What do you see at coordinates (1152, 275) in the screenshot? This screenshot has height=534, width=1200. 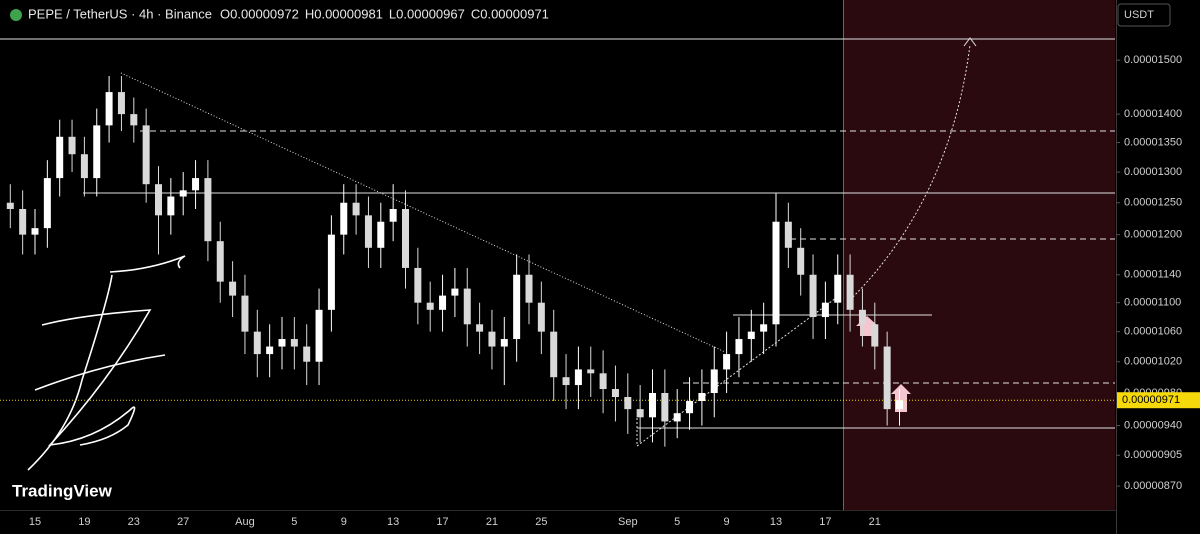 I see `y-tick-label: 0.00001140` at bounding box center [1152, 275].